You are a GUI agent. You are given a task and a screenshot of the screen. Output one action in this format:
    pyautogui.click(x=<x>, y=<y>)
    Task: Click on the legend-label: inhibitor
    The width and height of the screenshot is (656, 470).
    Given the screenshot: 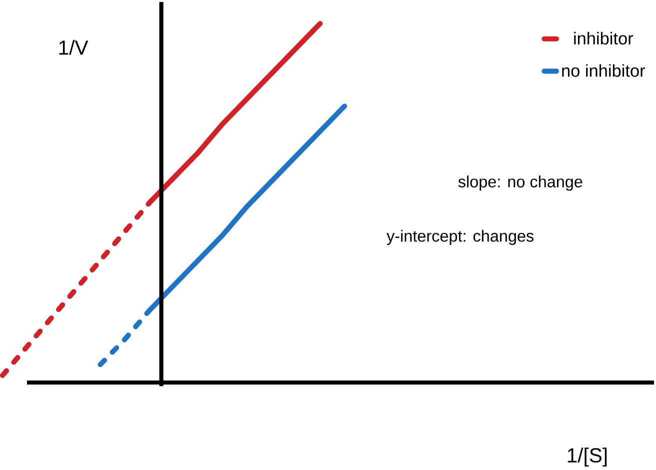 What is the action you would take?
    pyautogui.click(x=604, y=38)
    